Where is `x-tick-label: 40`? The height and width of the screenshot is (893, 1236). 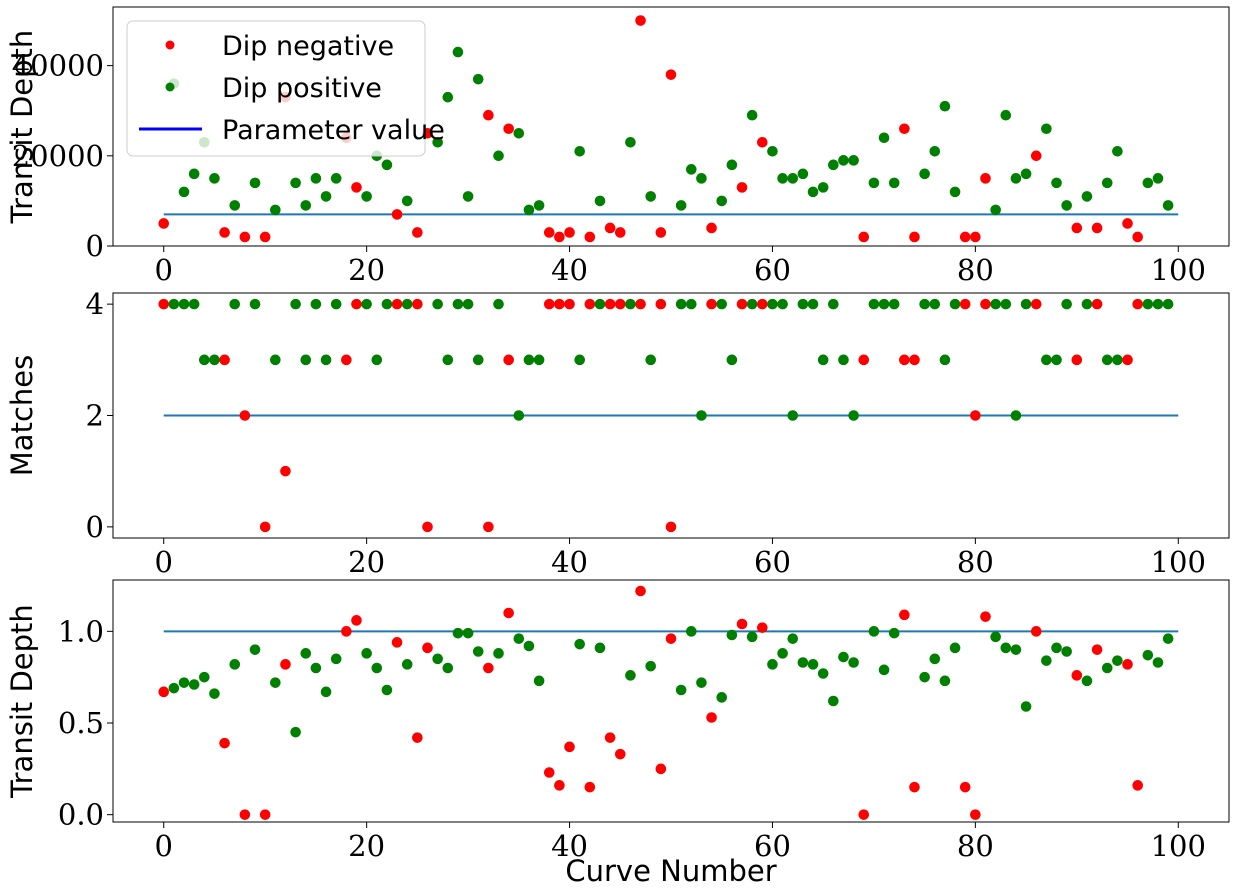 x-tick-label: 40 is located at coordinates (569, 846).